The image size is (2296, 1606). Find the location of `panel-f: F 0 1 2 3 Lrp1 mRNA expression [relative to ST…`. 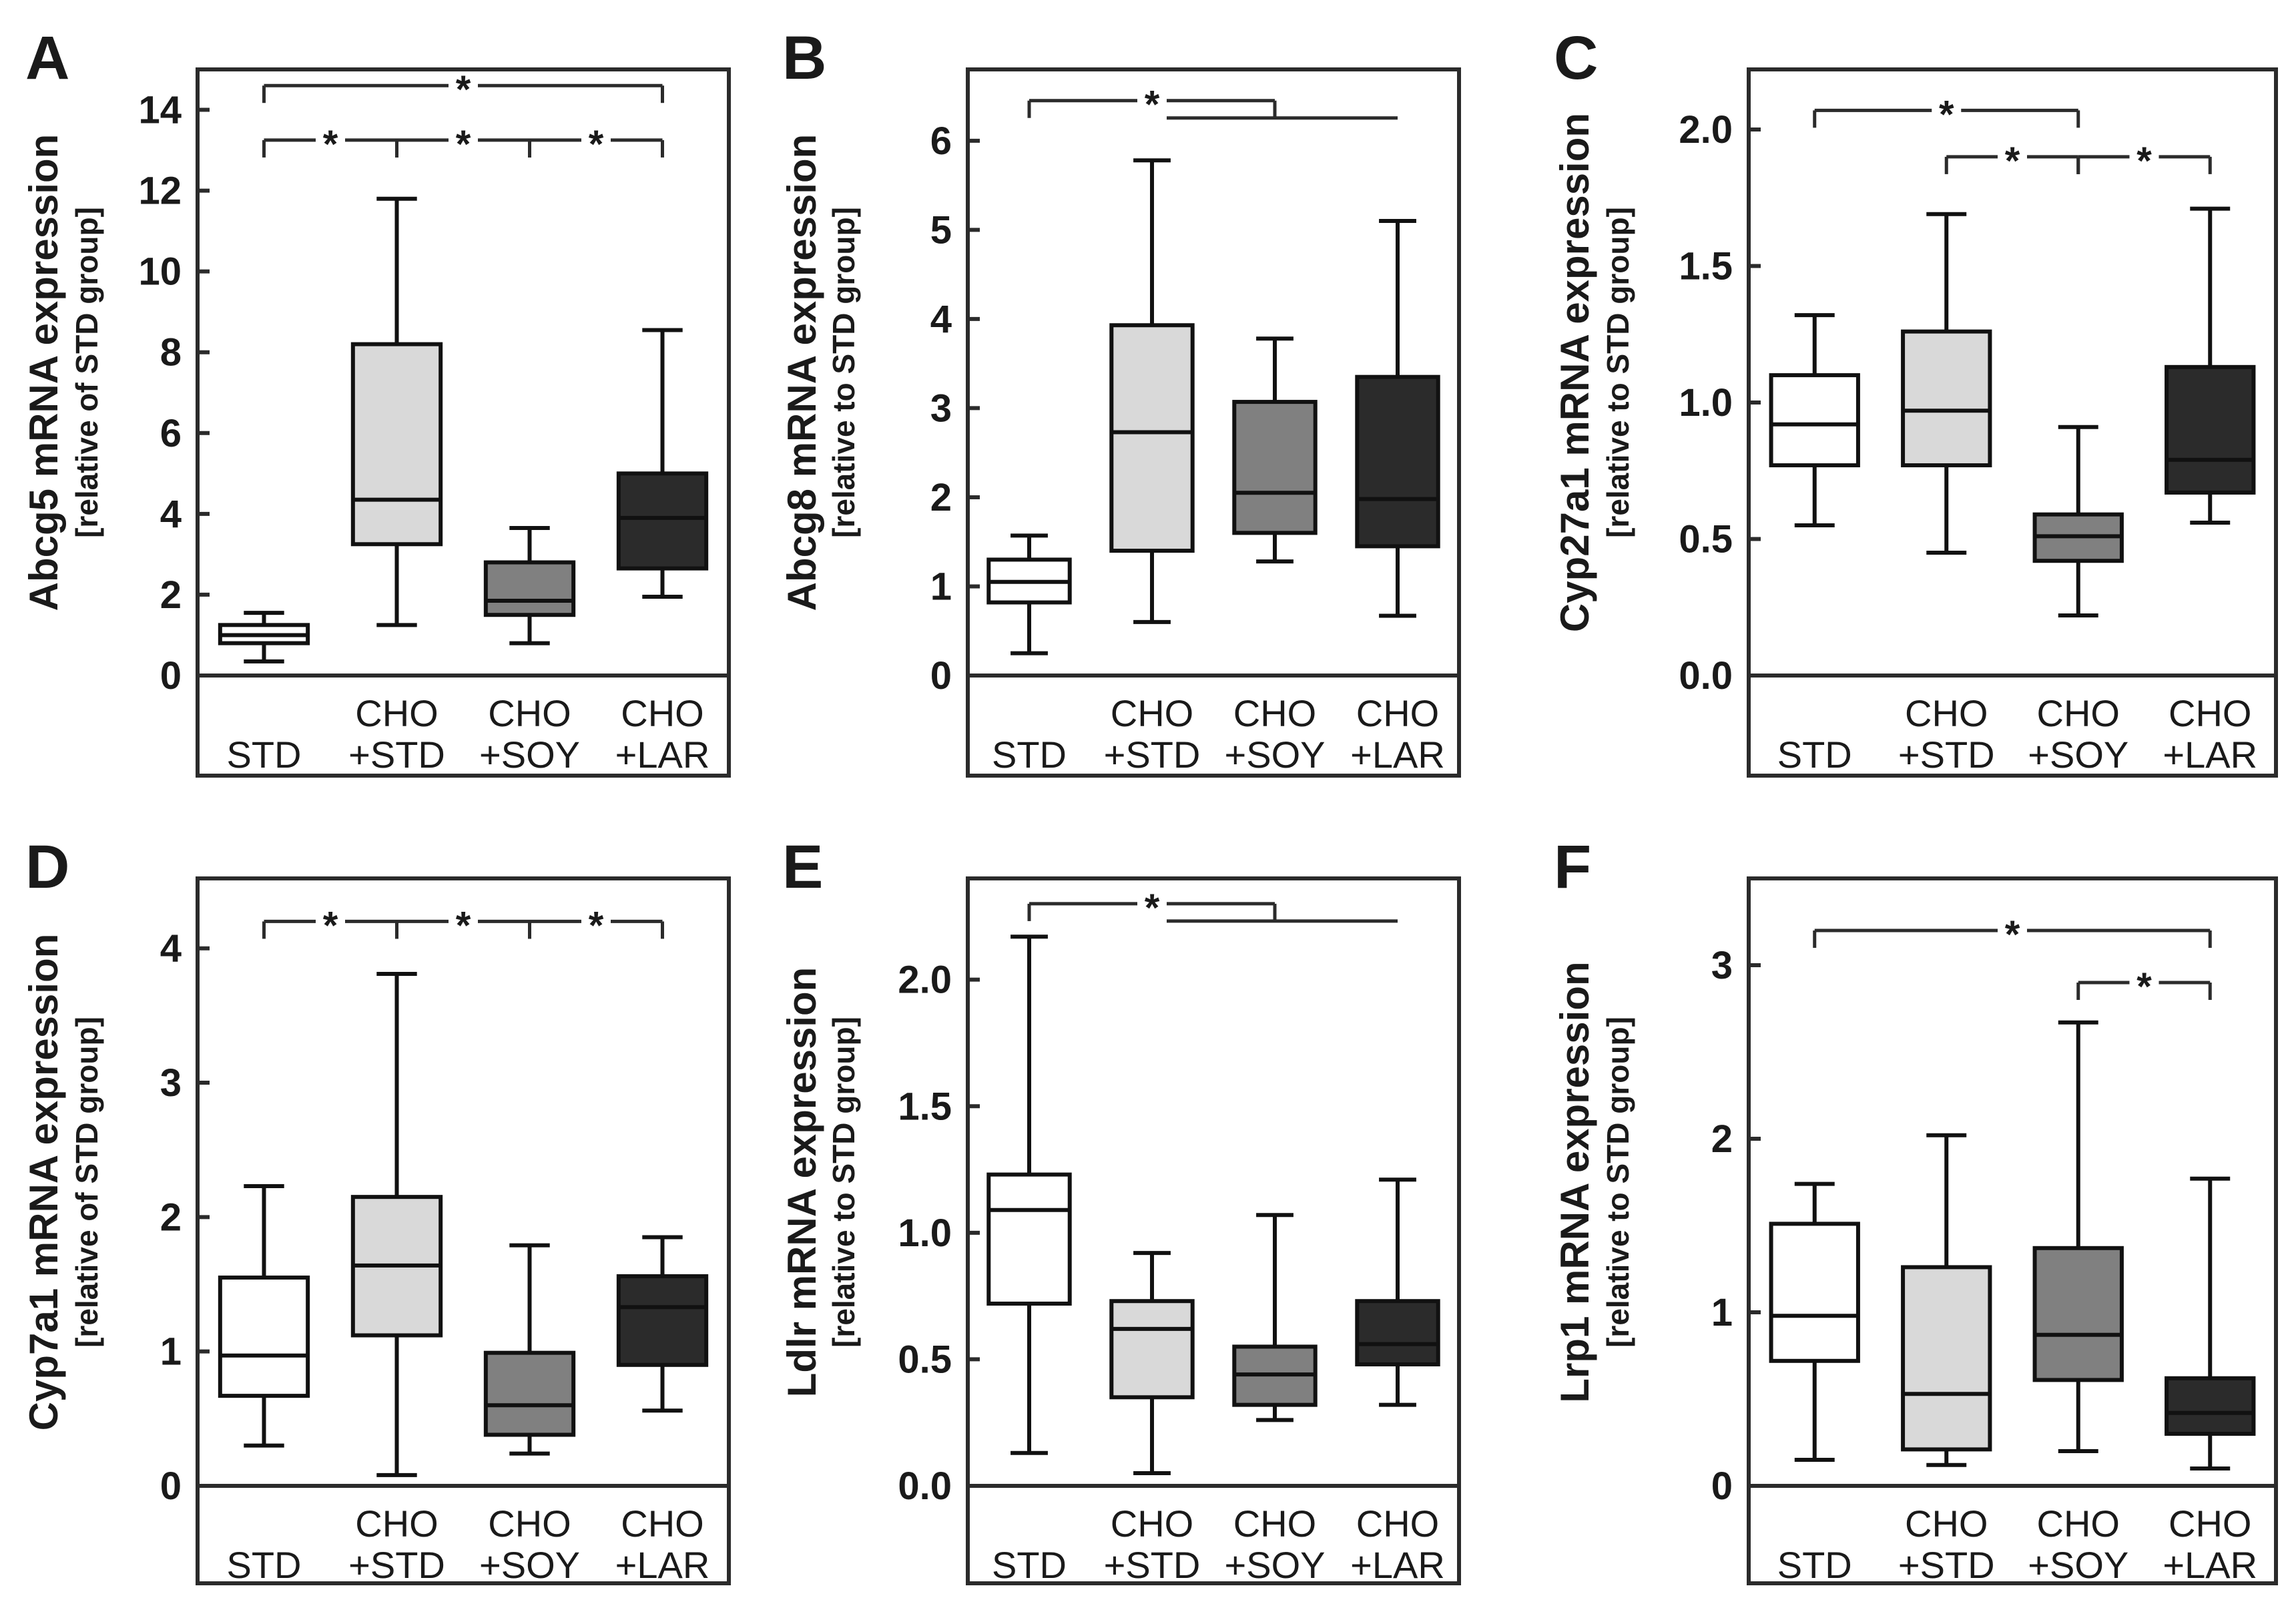

panel-f: F 0 1 2 3 Lrp1 mRNA expression [relative to ST… is located at coordinates (1915, 1209).